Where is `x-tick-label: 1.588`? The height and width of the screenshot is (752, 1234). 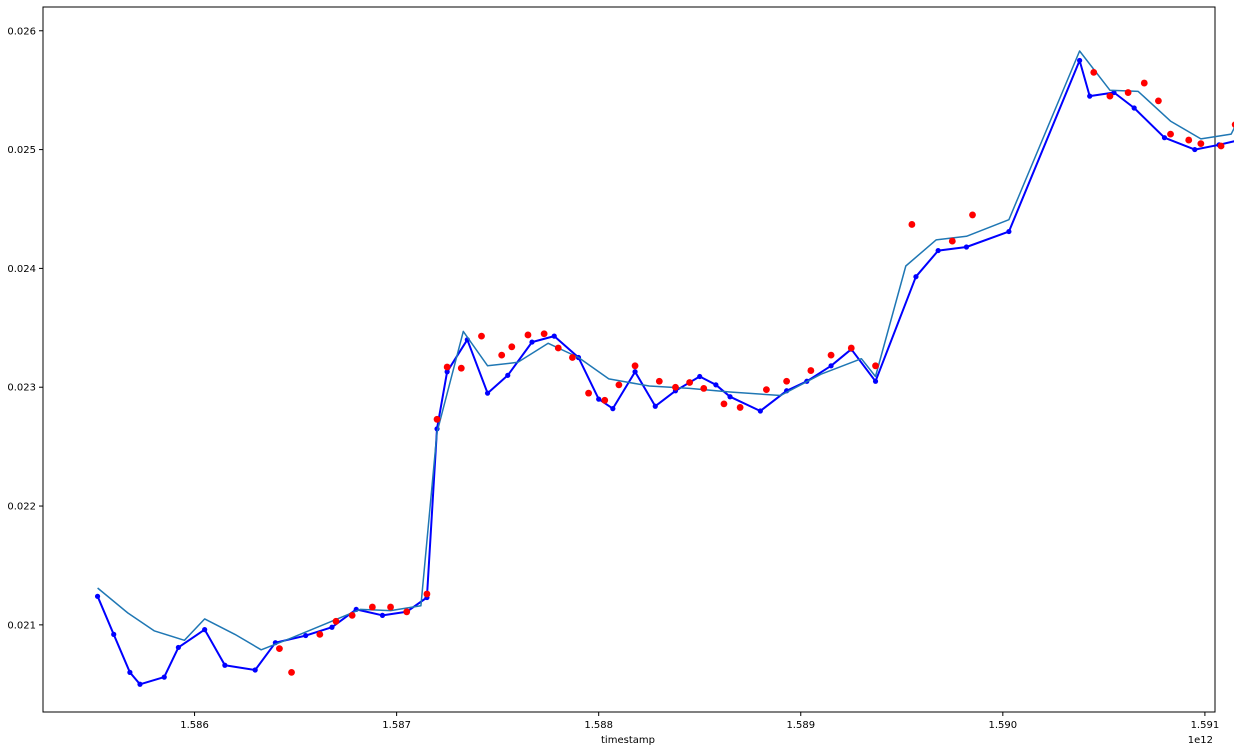
x-tick-label: 1.588 is located at coordinates (598, 725).